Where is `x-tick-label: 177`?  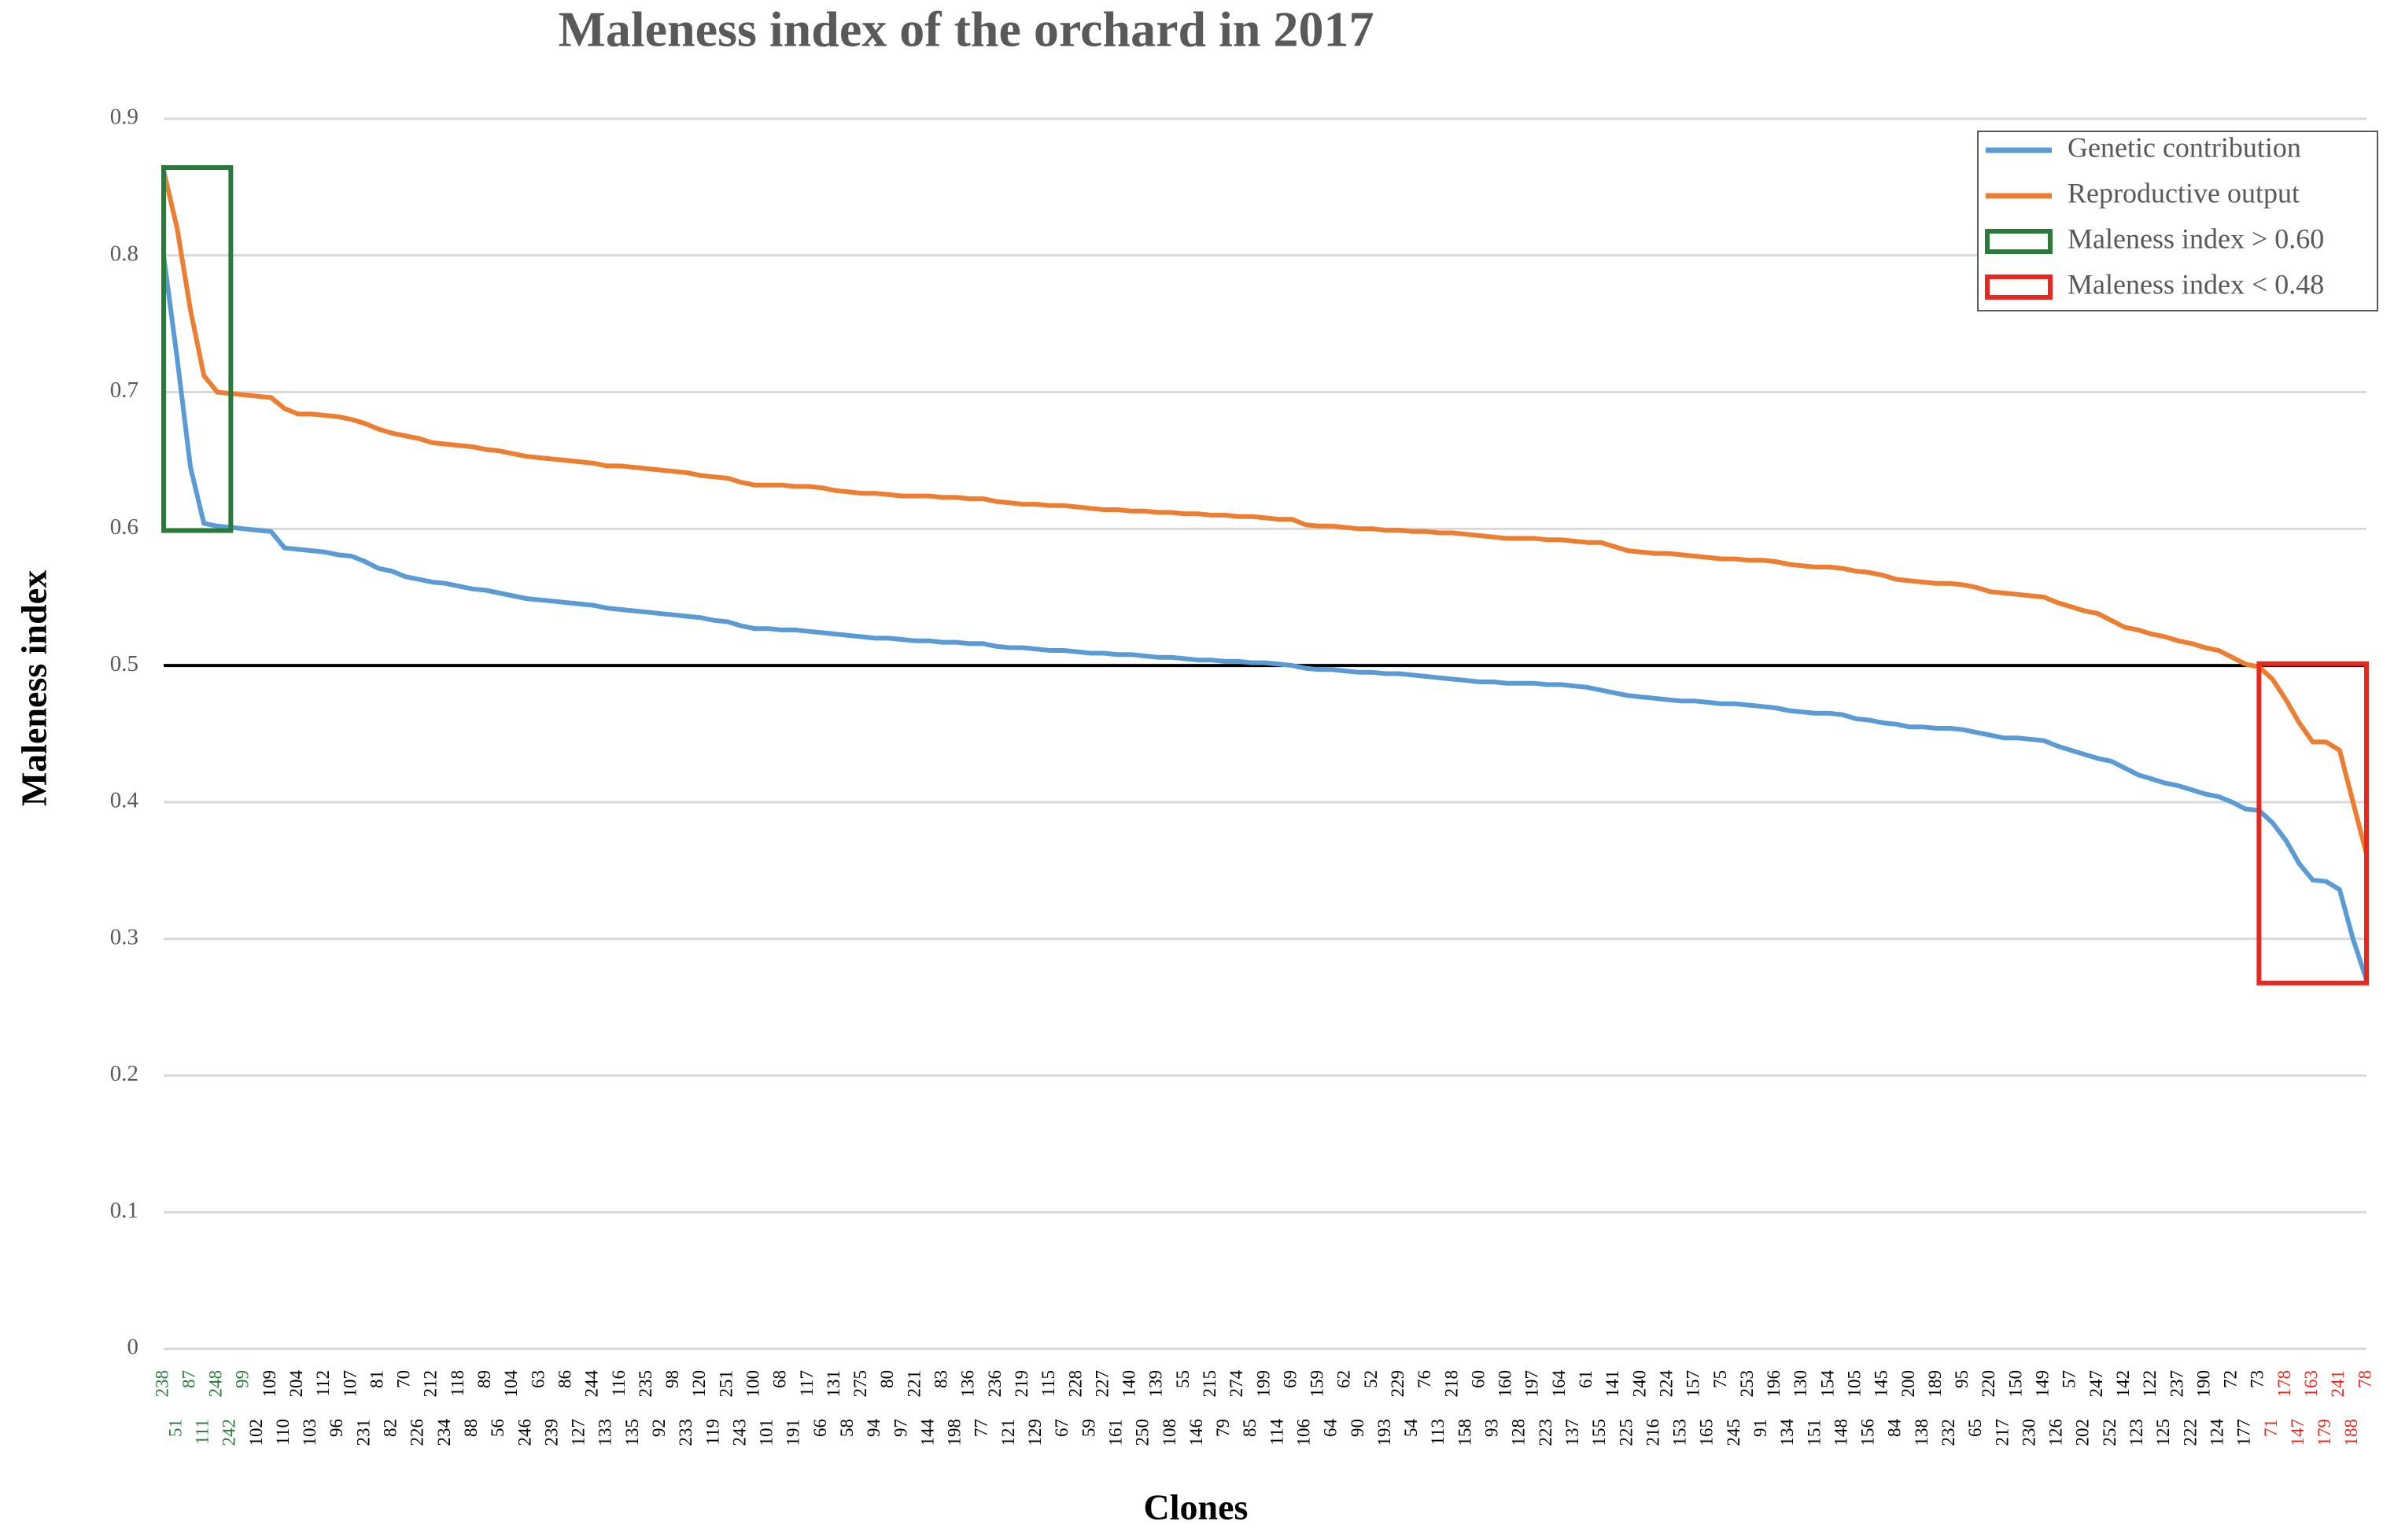
x-tick-label: 177 is located at coordinates (2244, 1432).